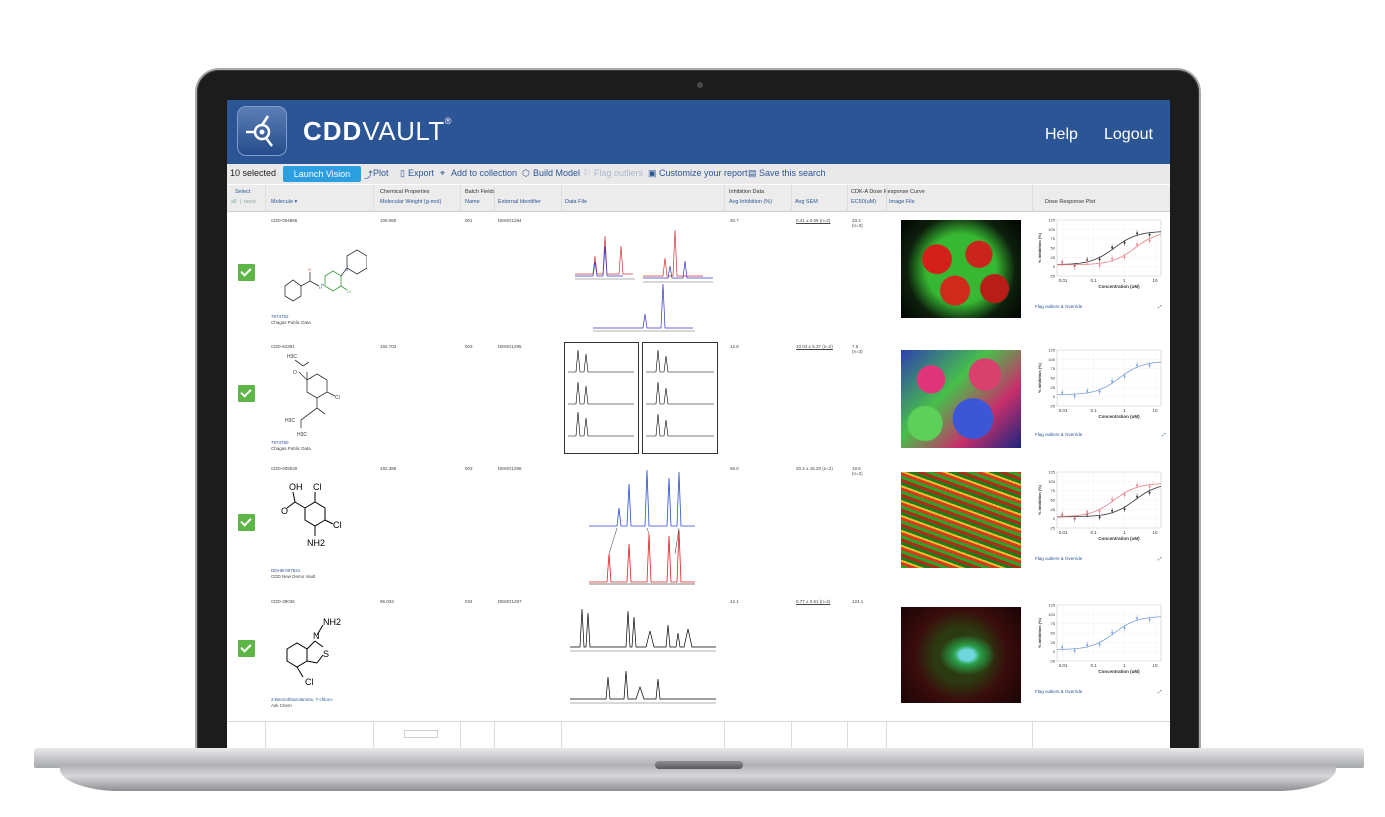 This screenshot has width=1385, height=817. What do you see at coordinates (814, 346) in the screenshot?
I see `avg-sem: 10.04 ± 5.37 (n=2)` at bounding box center [814, 346].